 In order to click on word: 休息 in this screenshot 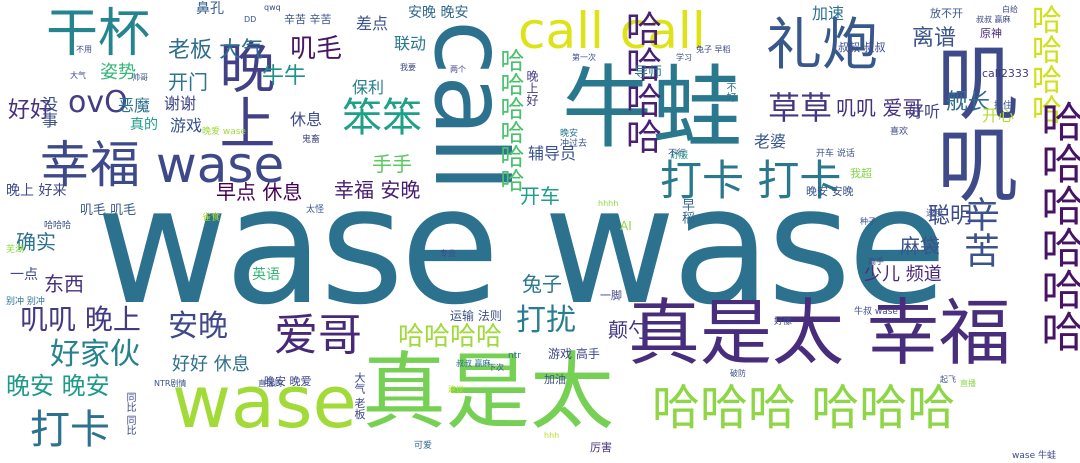, I will do `click(306, 119)`.